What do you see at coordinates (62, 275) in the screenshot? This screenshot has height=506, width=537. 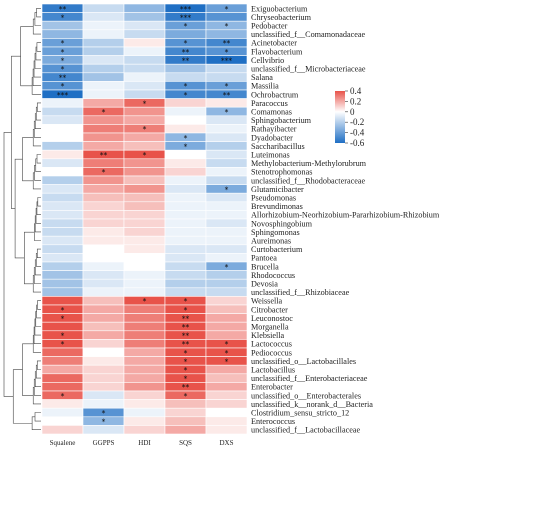 I see `heatmap-cell-rhodococcus-squalene` at bounding box center [62, 275].